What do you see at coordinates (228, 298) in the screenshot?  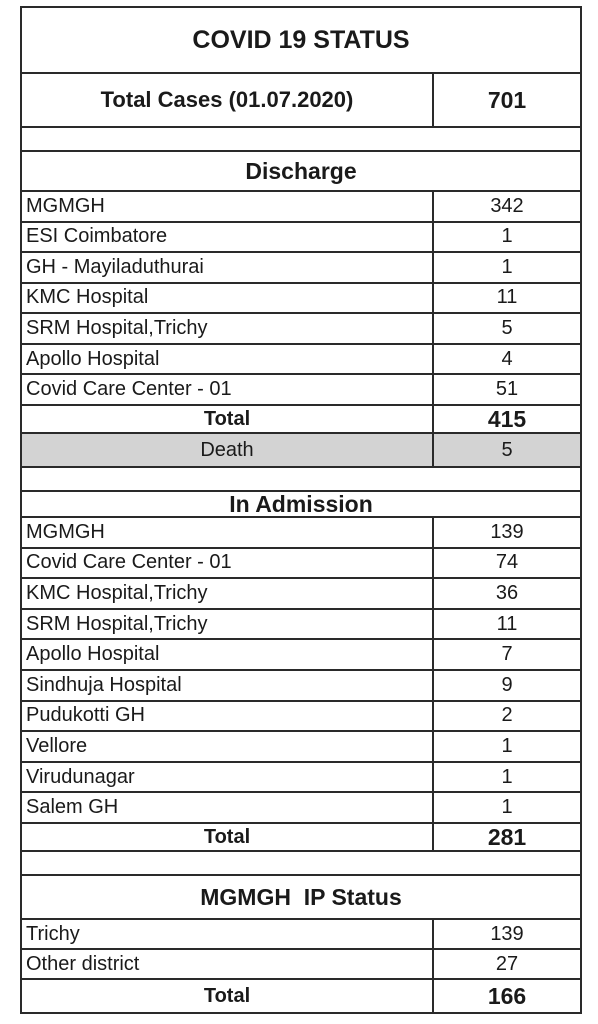 I see `row-label: KMC Hospital` at bounding box center [228, 298].